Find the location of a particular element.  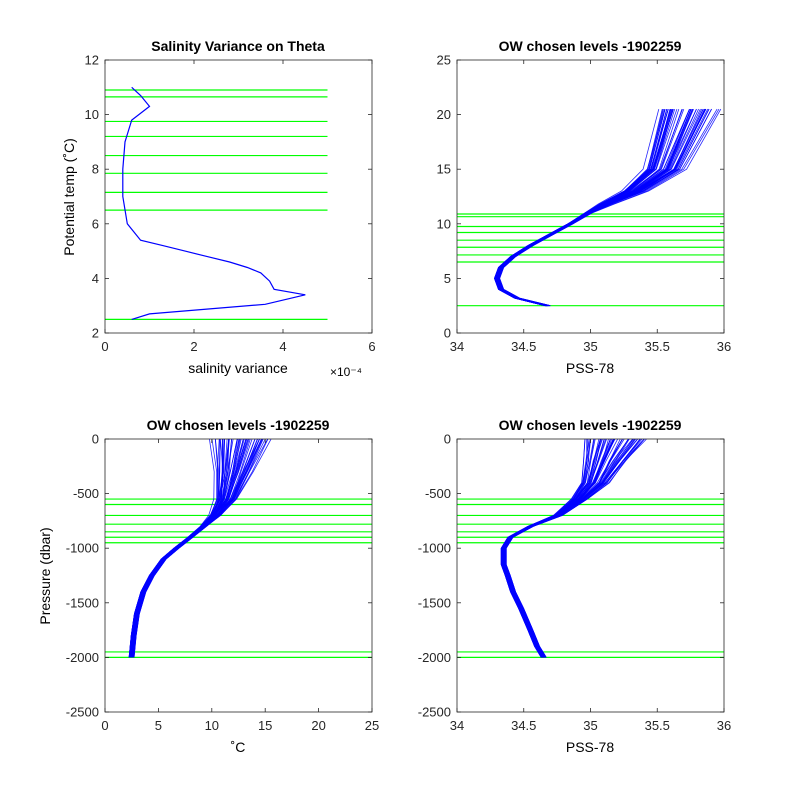

panel-salinity-variance-y-tick-label-1: 4 is located at coordinates (95, 278).